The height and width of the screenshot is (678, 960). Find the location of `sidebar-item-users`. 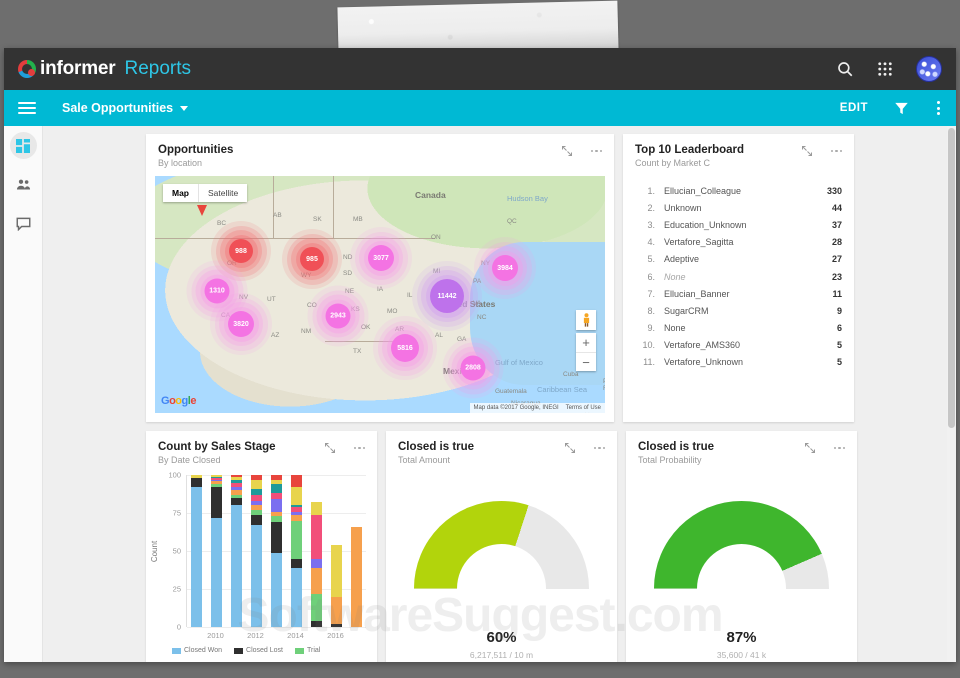

sidebar-item-users is located at coordinates (23, 184).